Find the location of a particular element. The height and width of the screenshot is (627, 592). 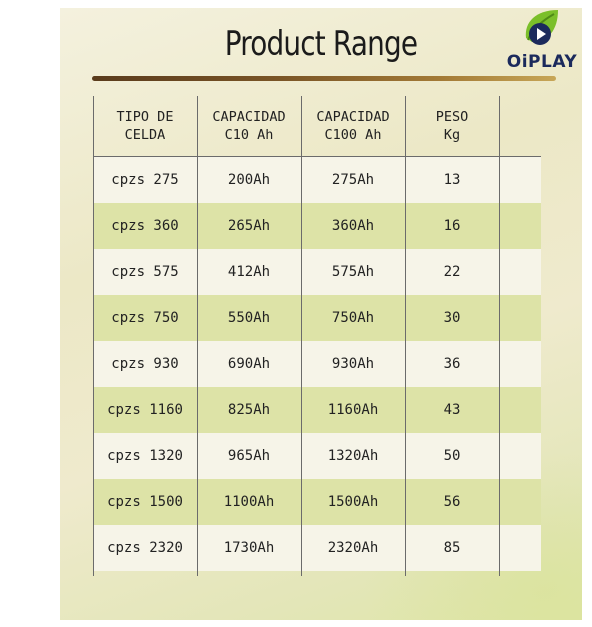

cell-capacidad-c100: 575Ah is located at coordinates (353, 272).